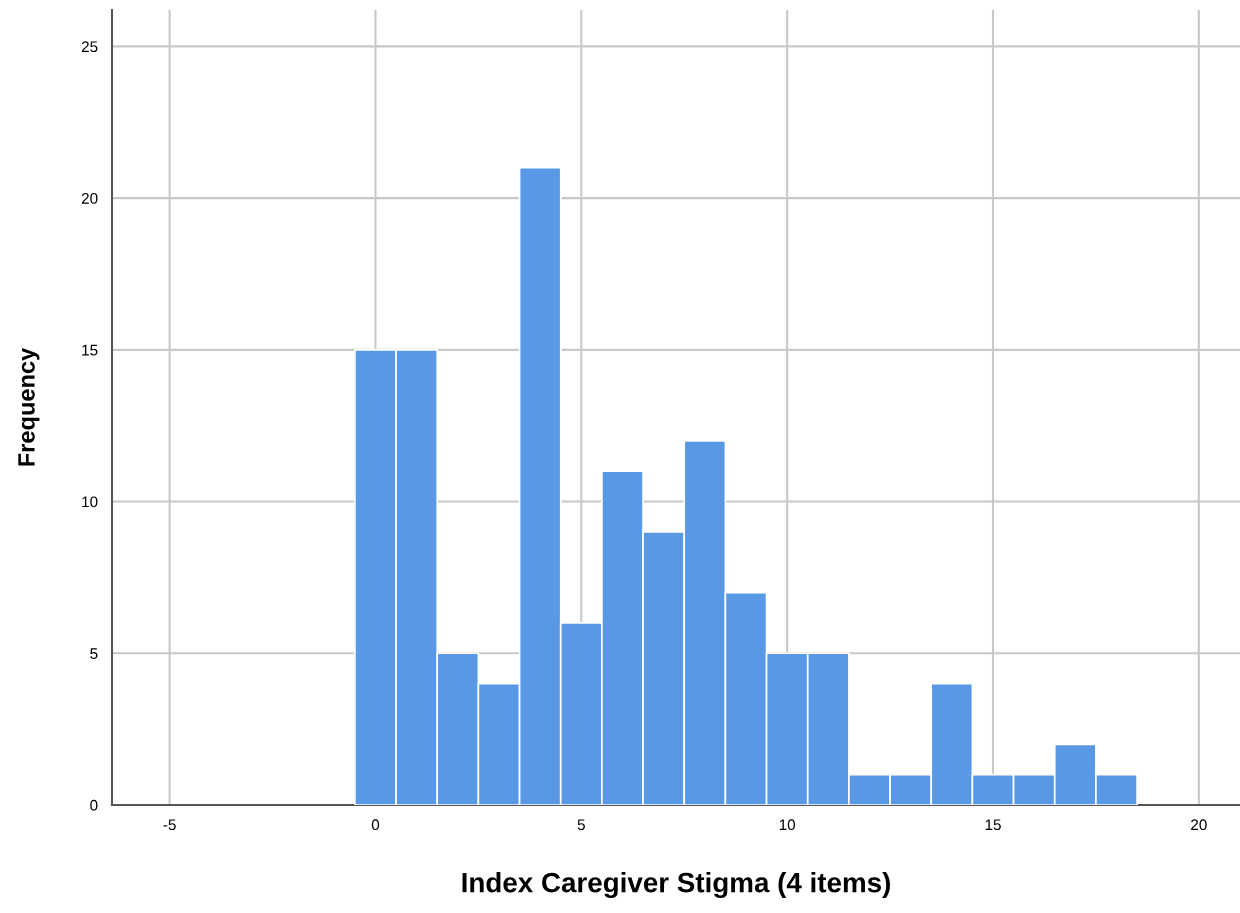 This screenshot has height=913, width=1240. I want to click on y-tick-label: 20, so click(89, 198).